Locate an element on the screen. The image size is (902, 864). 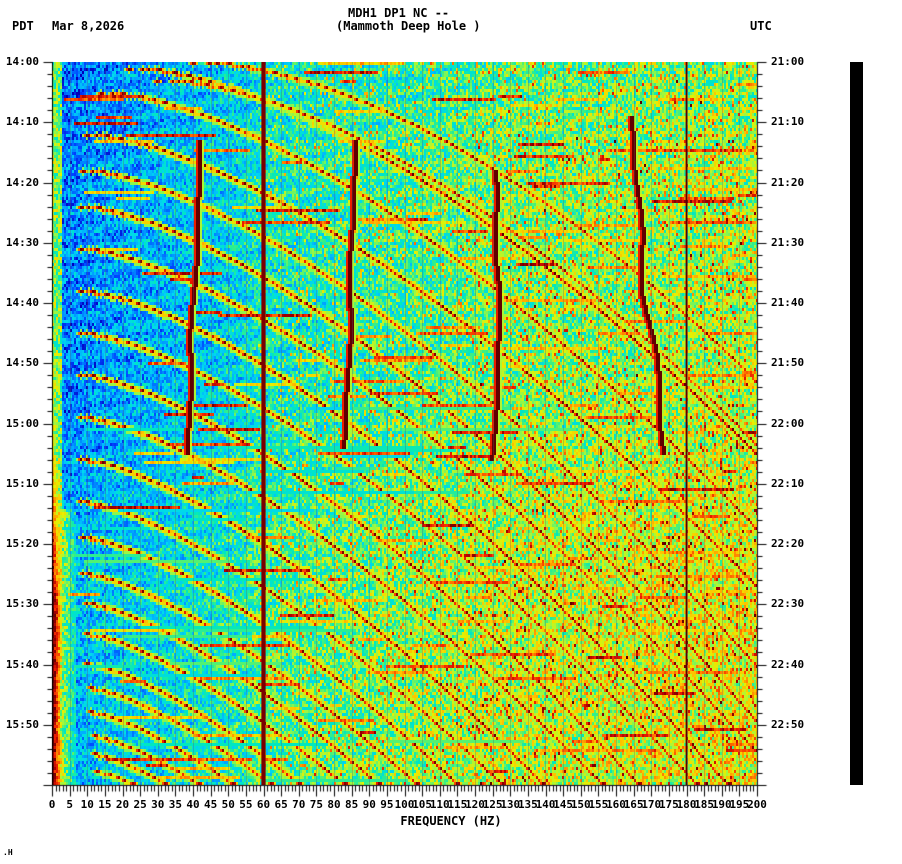
x-axis-tick: 95 is located at coordinates (387, 804).